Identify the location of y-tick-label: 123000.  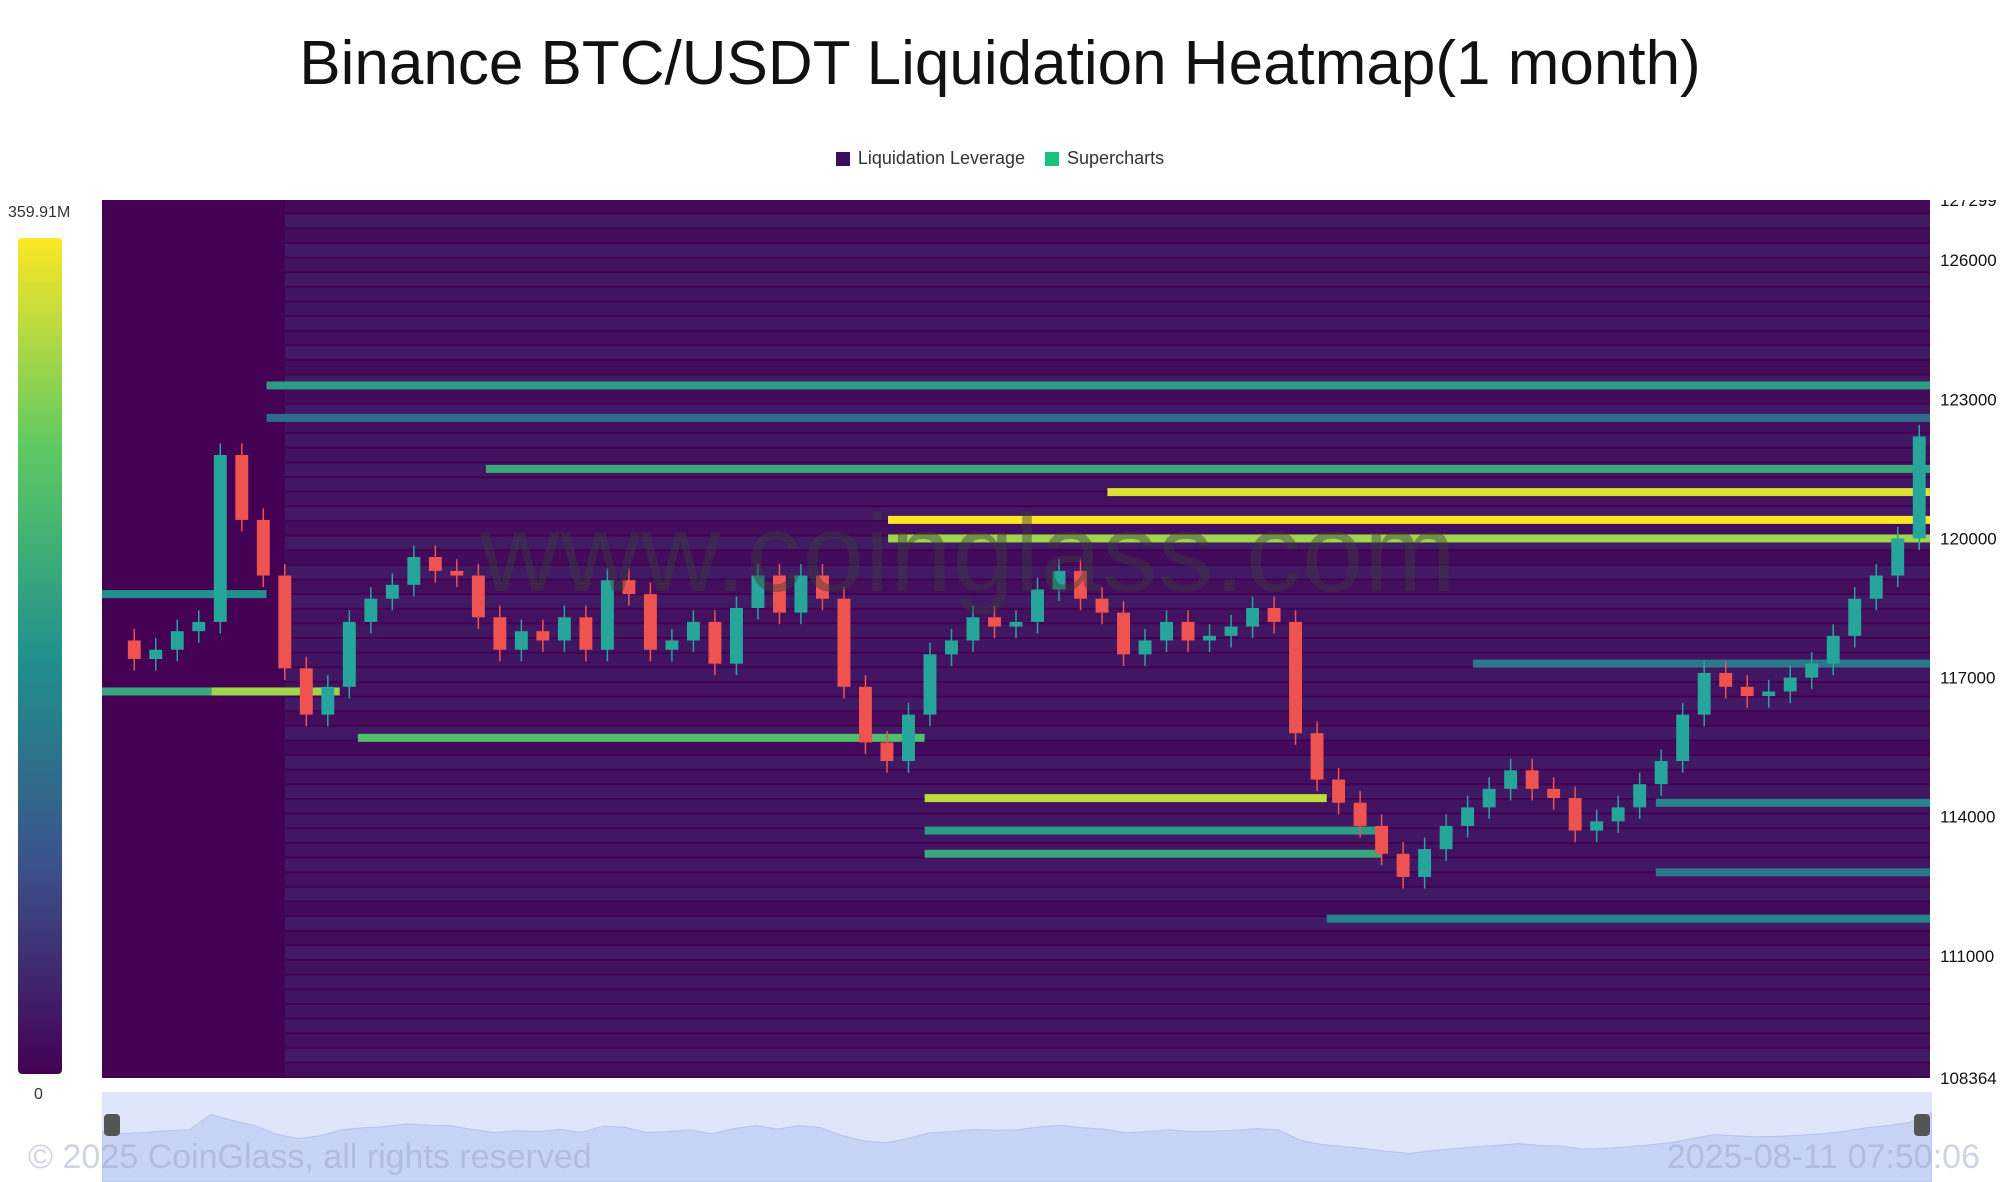
(1968, 399).